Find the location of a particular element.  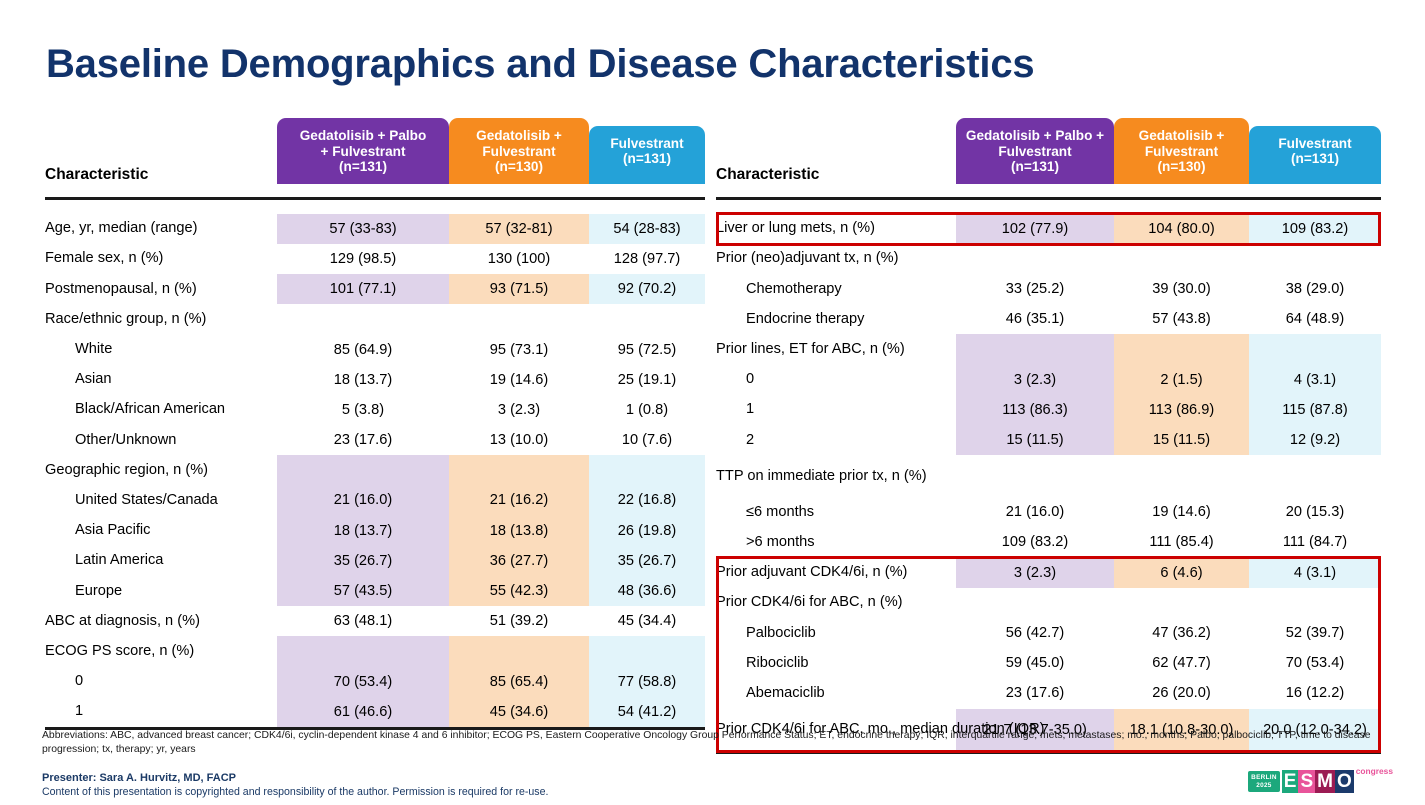

table-row: Latin America 35 (26.7) 36 (27.7) 35 (26.7) is located at coordinates (375, 560).